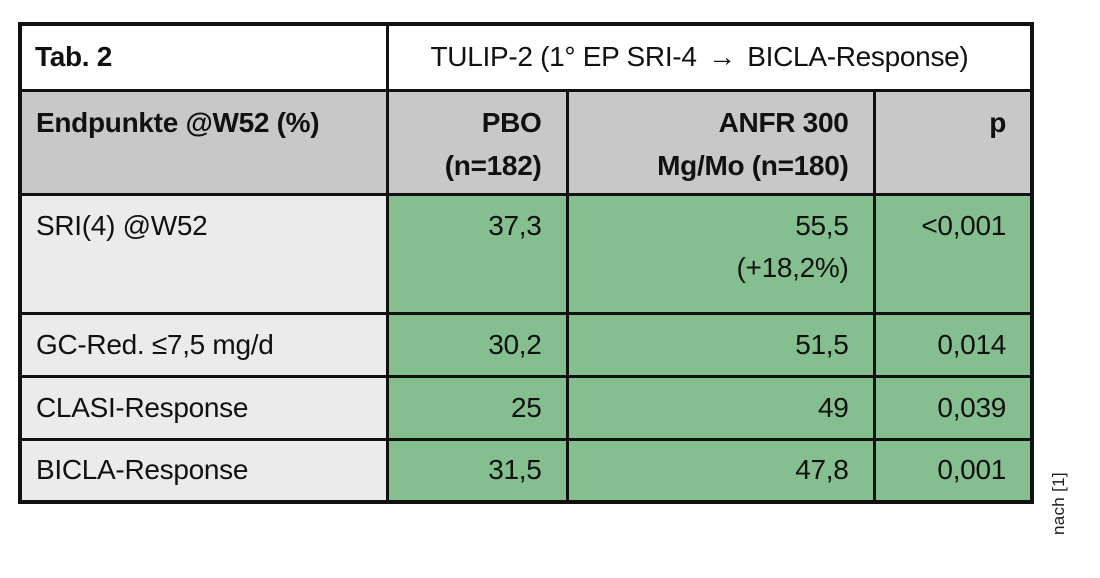 The height and width of the screenshot is (578, 1100). What do you see at coordinates (783, 122) in the screenshot?
I see `header-anfr-line1: ANFR 300` at bounding box center [783, 122].